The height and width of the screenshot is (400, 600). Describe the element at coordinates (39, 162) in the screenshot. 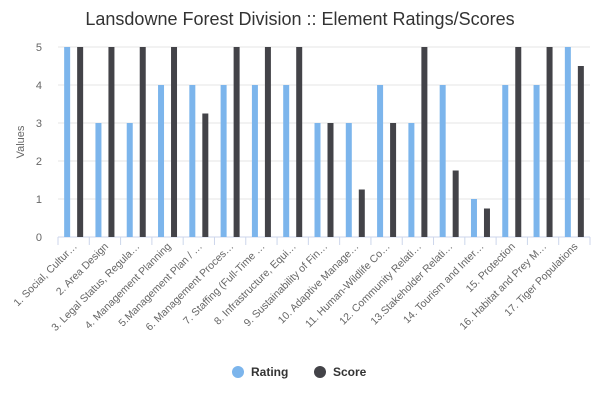

I see `y-tick-label: 2` at that location.